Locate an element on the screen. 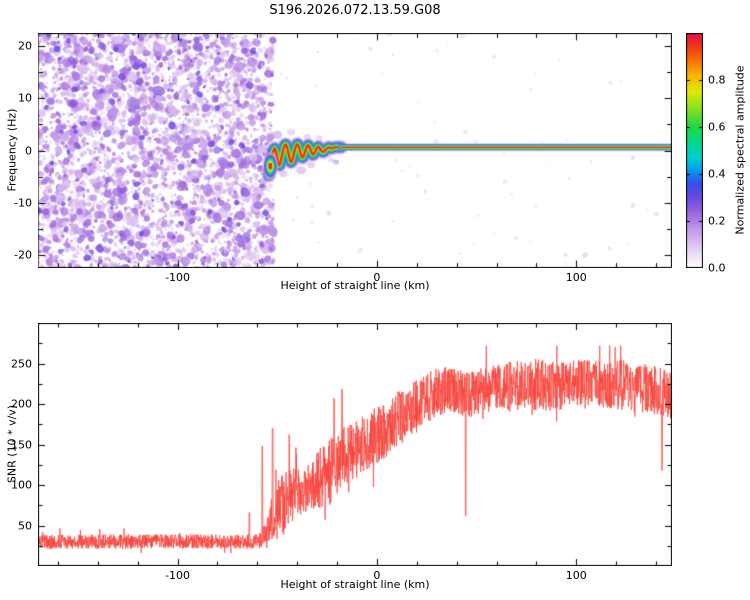 Image resolution: width=750 pixels, height=600 pixels. tick-label: 250 is located at coordinates (21, 363).